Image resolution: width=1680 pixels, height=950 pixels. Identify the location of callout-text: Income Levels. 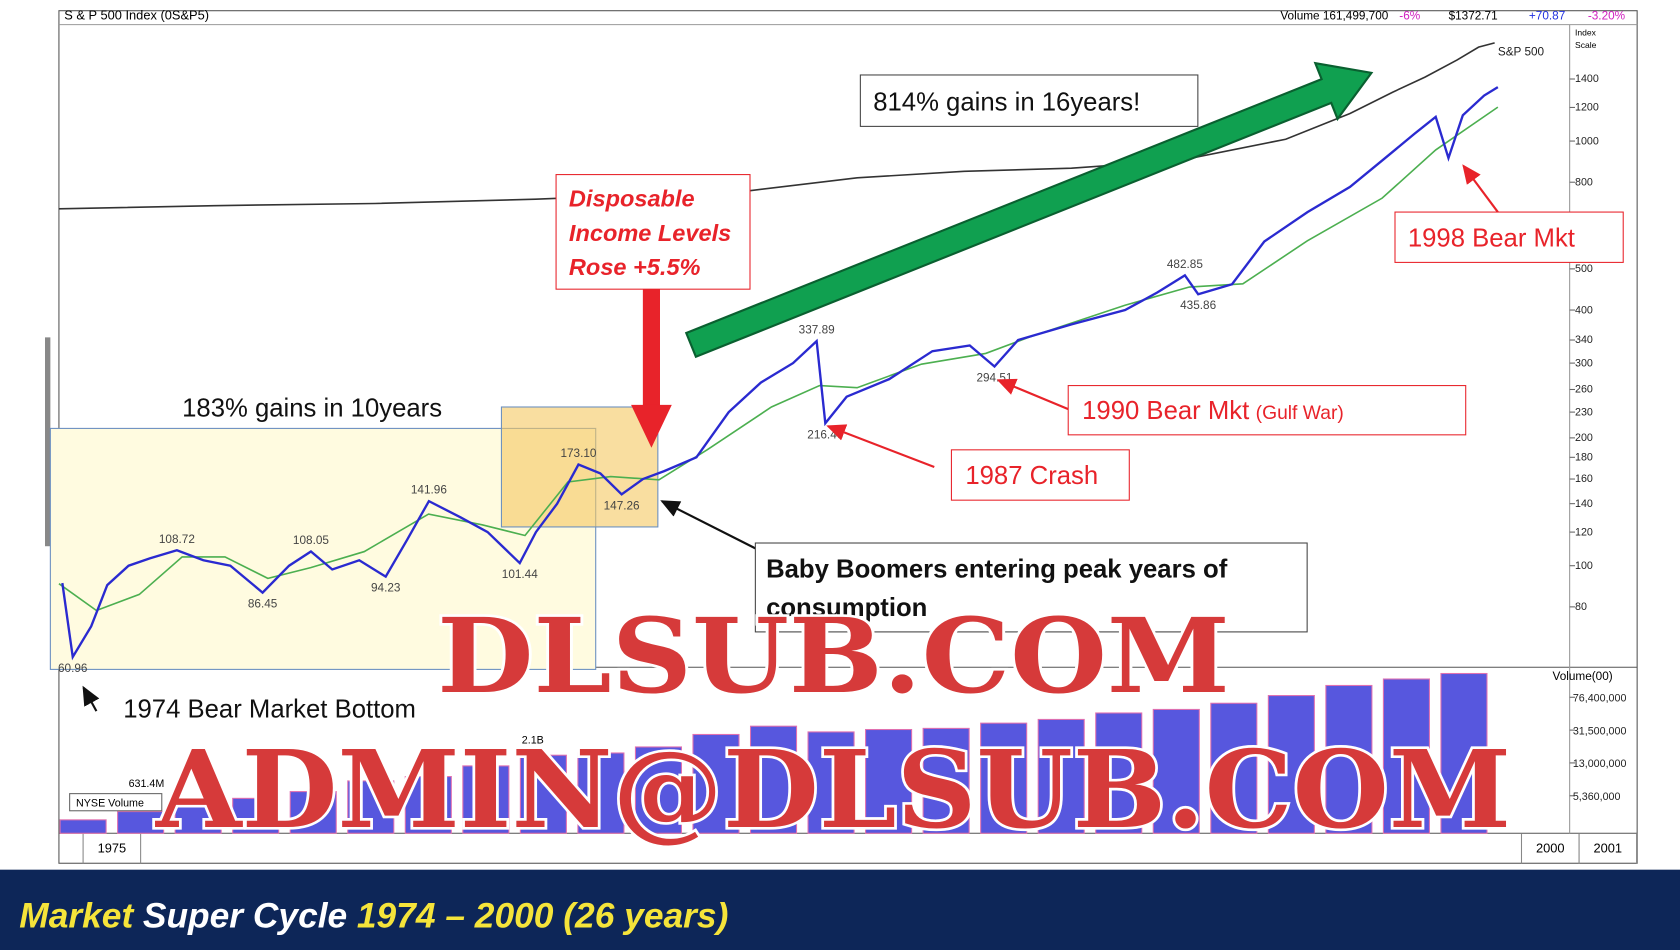
(650, 233).